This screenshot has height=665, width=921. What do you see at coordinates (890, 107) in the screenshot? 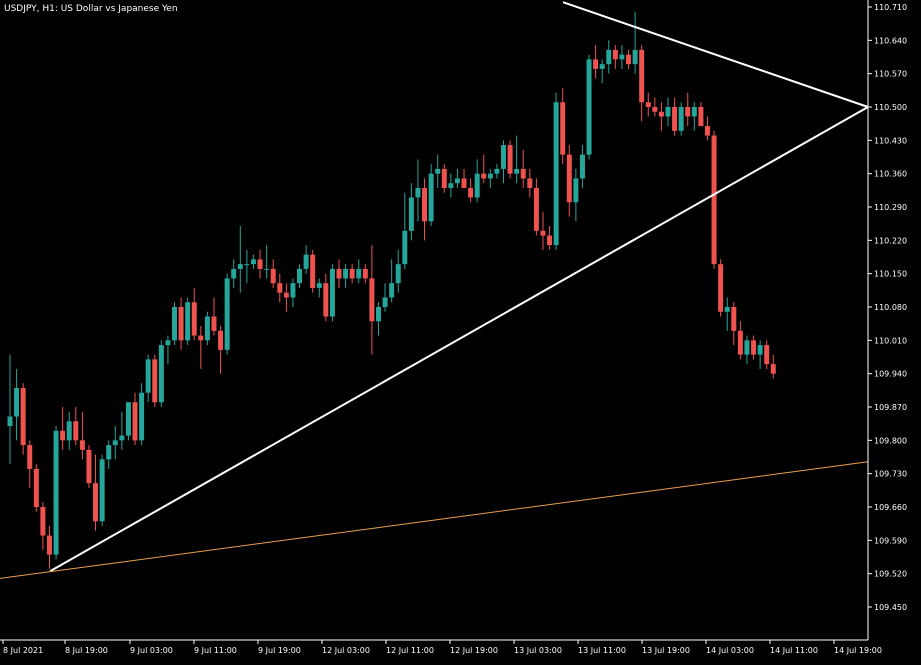
I see `price-tick-label: 110.500` at bounding box center [890, 107].